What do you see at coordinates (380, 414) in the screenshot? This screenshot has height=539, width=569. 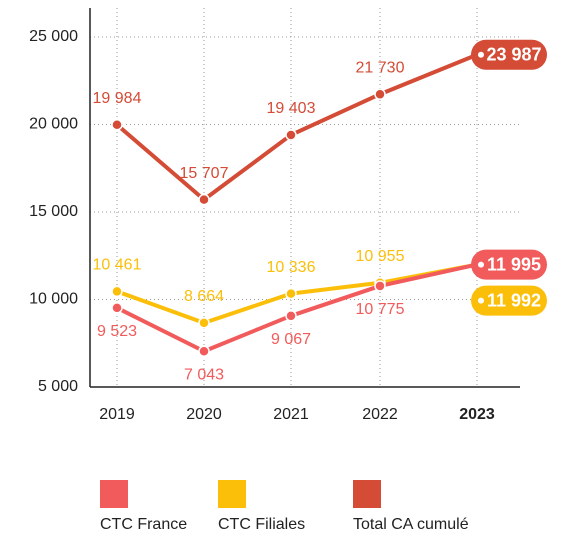 I see `x-tick-label: 2022` at bounding box center [380, 414].